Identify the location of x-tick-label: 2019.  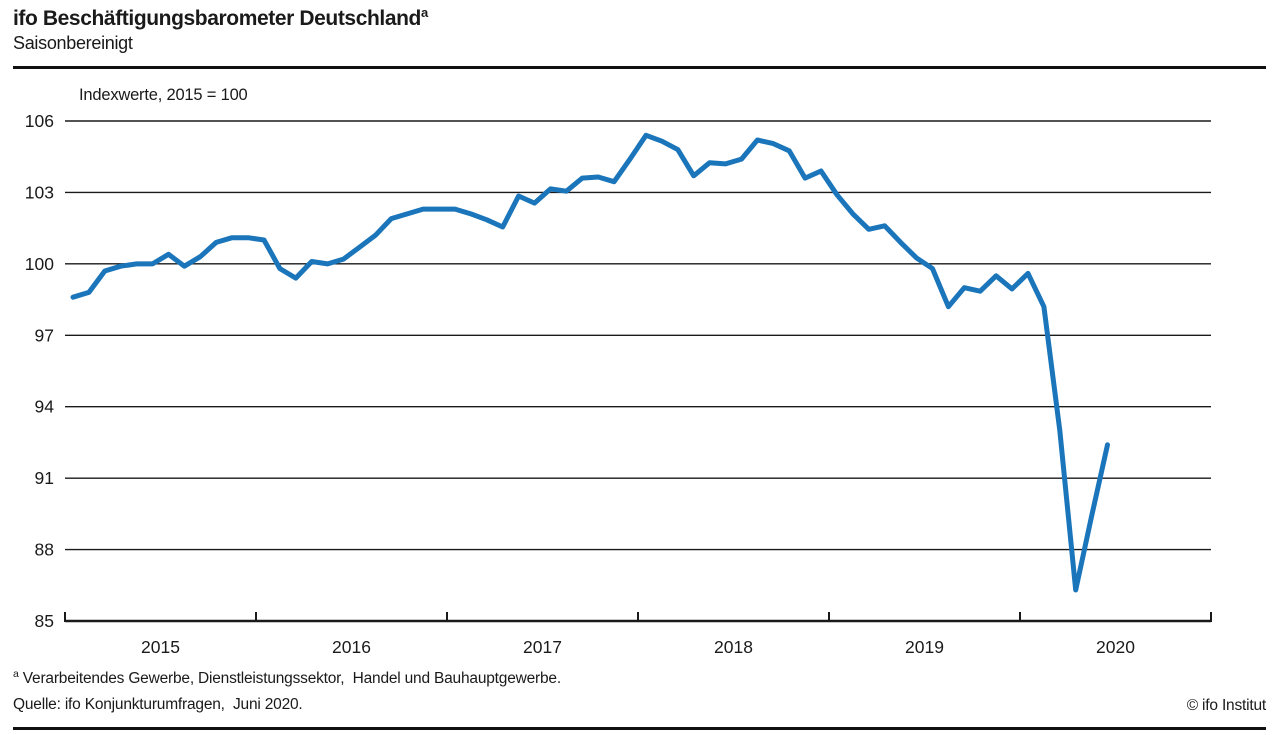
(924, 647).